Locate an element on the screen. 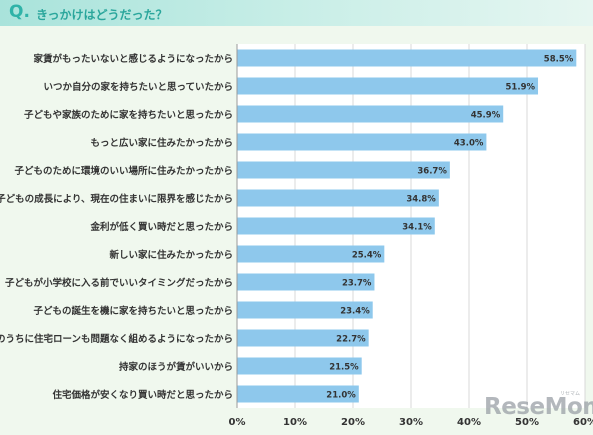 The height and width of the screenshot is (435, 593). category-label: 子どもが小学校に入る前でいいタイミングだったから is located at coordinates (119, 283).